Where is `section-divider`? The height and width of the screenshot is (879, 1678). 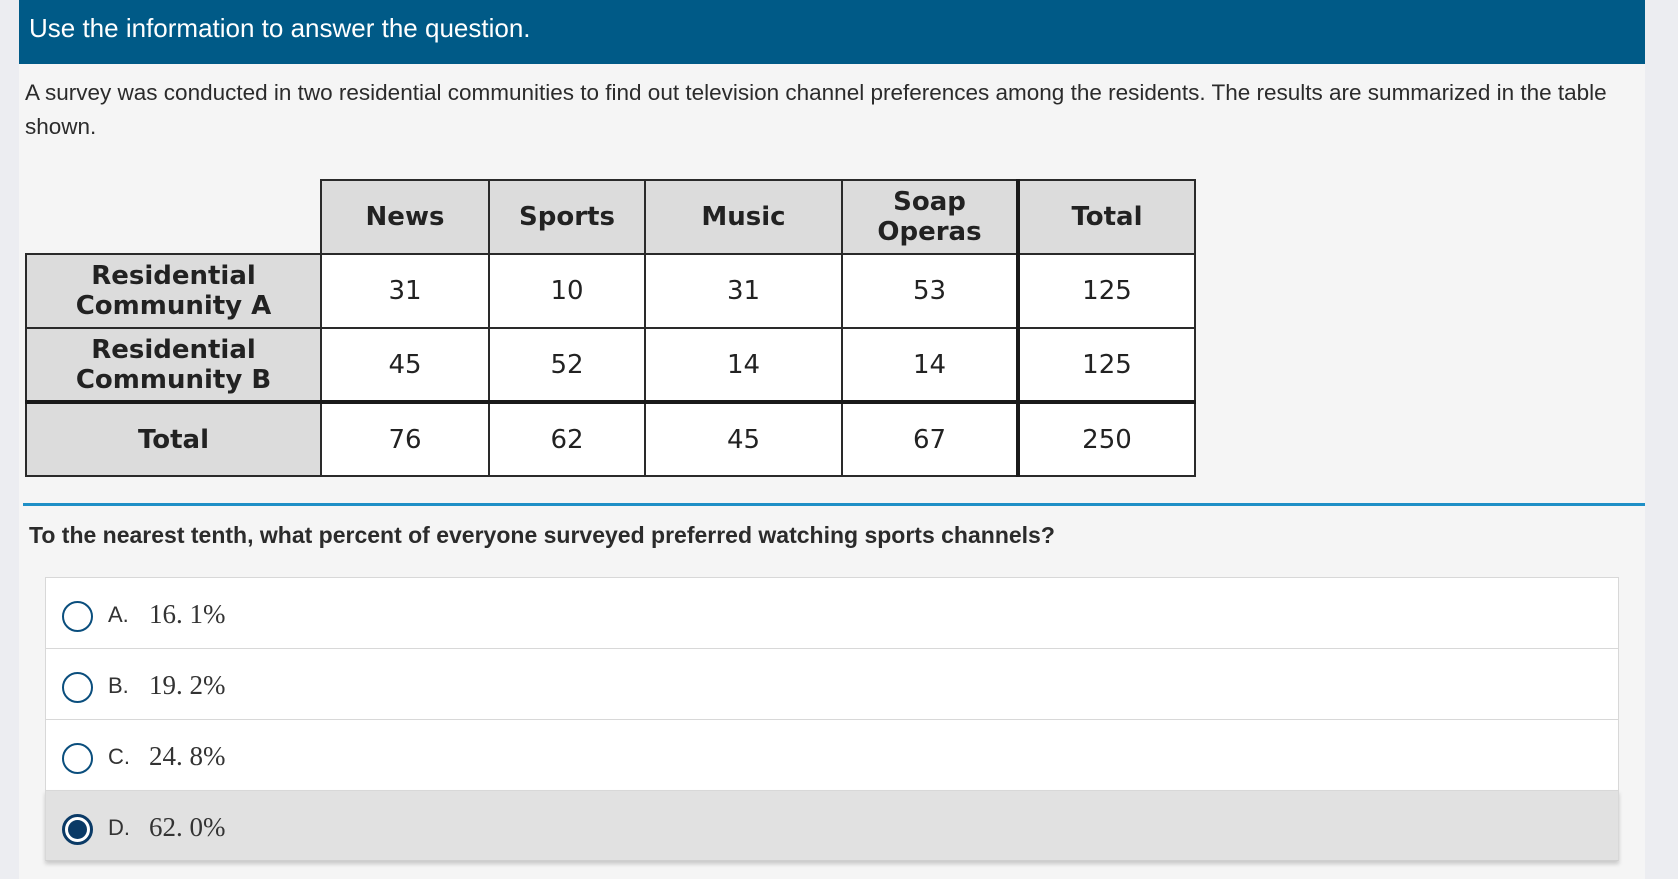 section-divider is located at coordinates (834, 504).